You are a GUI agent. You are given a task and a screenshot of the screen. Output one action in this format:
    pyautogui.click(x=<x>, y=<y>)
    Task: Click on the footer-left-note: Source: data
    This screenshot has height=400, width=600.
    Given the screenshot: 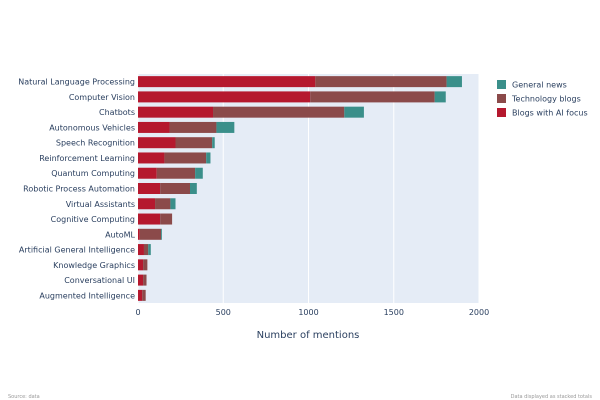 What is the action you would take?
    pyautogui.click(x=24, y=397)
    